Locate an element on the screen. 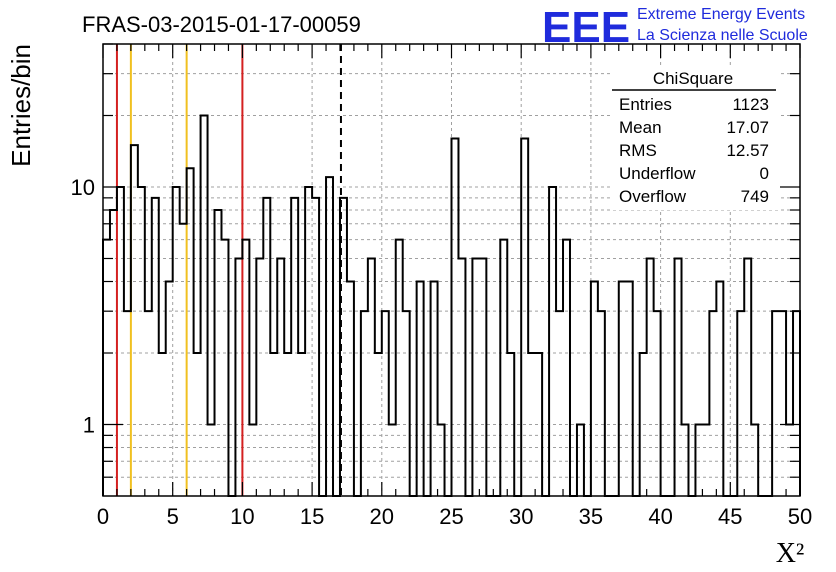 The width and height of the screenshot is (836, 572). y-axis-label: Entries/bin is located at coordinates (21, 105).